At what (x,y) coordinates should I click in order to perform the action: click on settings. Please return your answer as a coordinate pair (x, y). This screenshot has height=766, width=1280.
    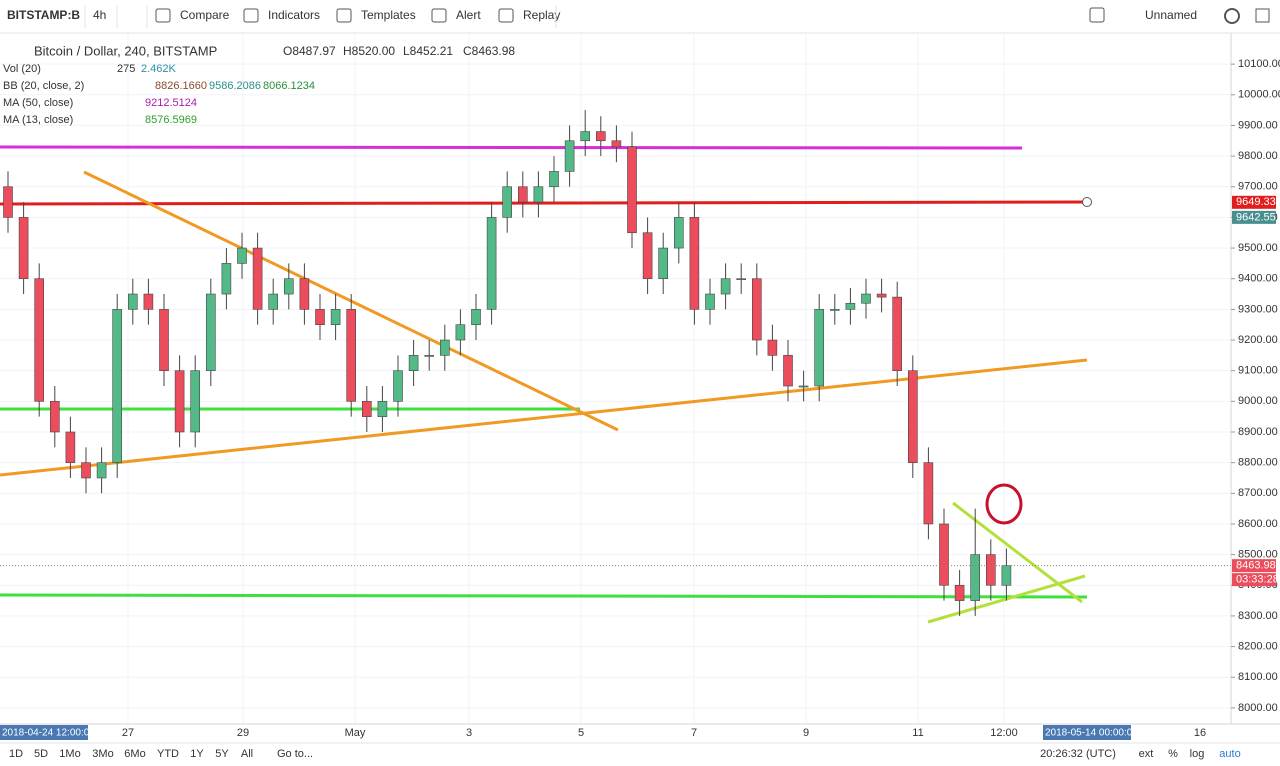
    Looking at the image, I should click on (1232, 16).